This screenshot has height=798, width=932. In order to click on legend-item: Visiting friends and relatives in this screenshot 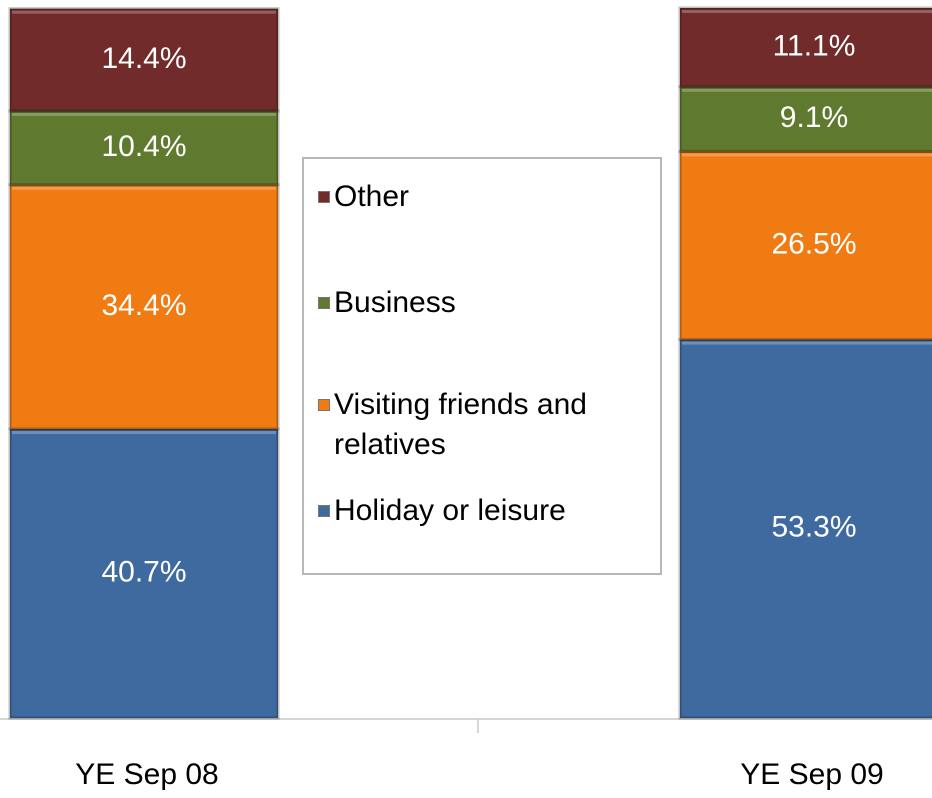, I will do `click(488, 425)`.